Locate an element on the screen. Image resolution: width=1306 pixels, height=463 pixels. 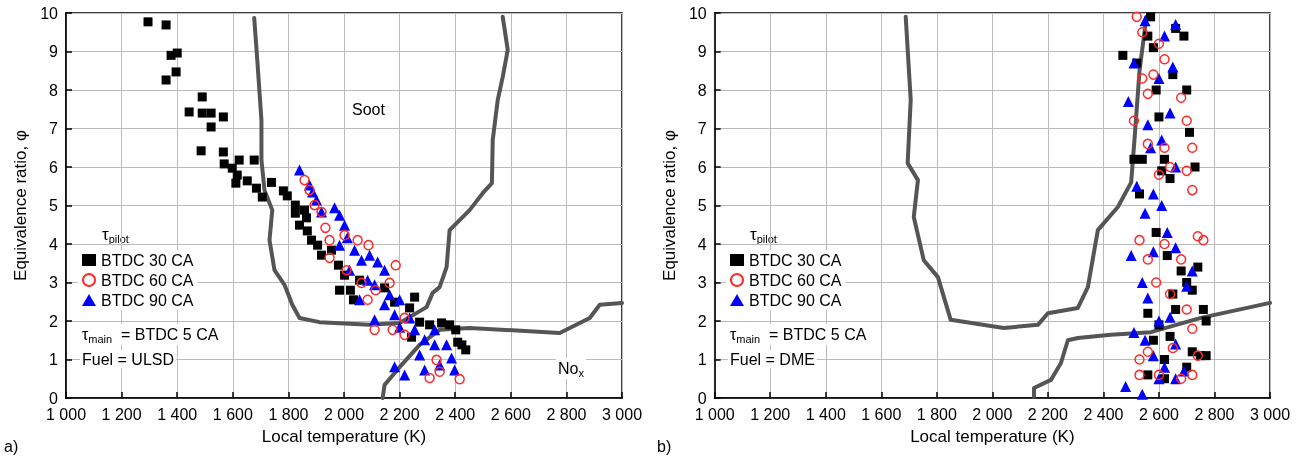
annotation: Fuel = DME is located at coordinates (772, 359).